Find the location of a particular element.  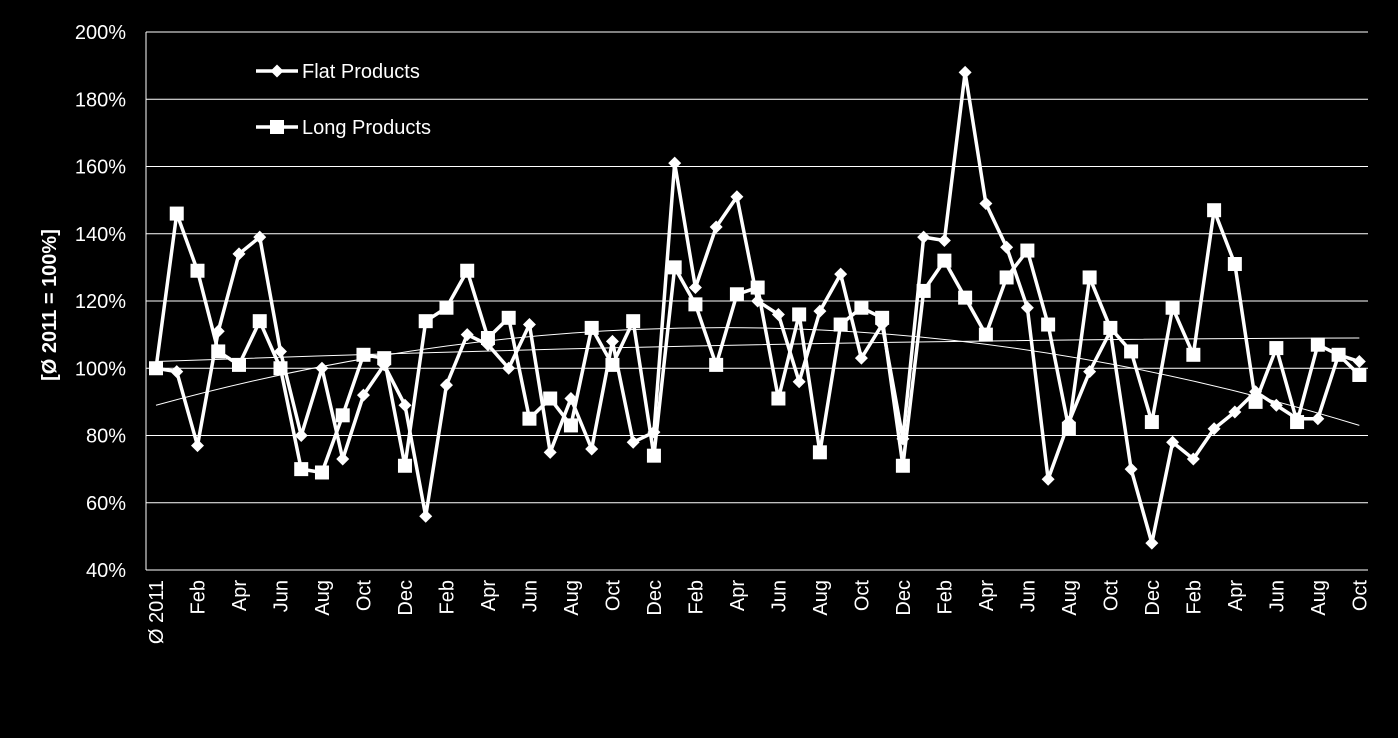

legend-label: Flat Products is located at coordinates (361, 72).